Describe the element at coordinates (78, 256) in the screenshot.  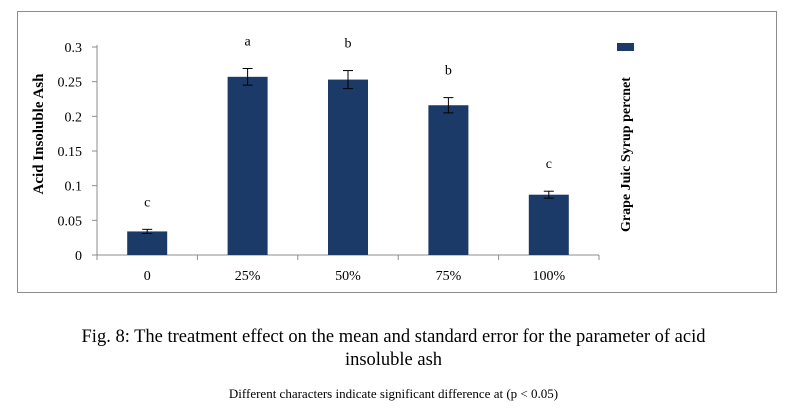
I see `y-tick-label: 0` at that location.